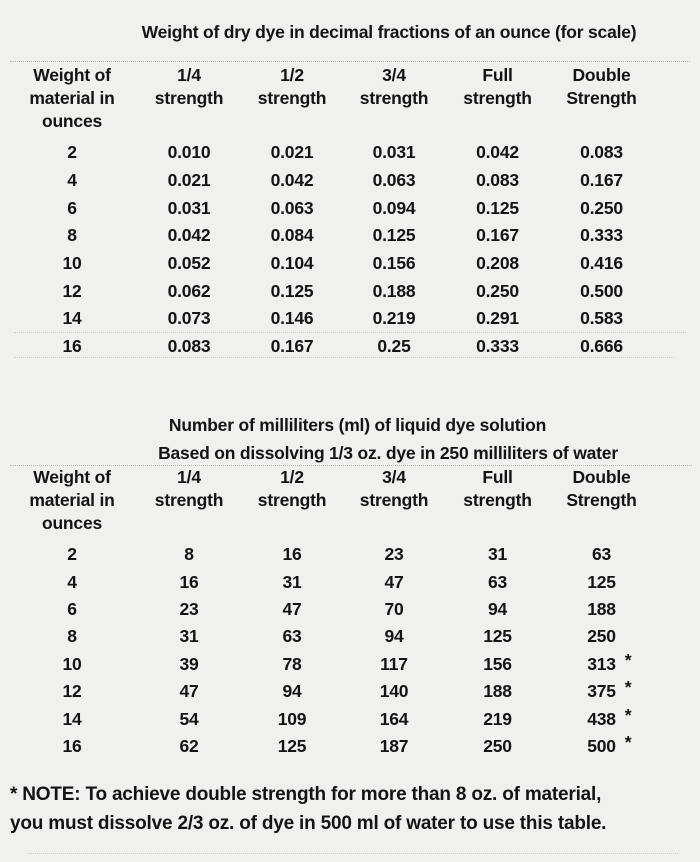 This screenshot has height=862, width=700. Describe the element at coordinates (497, 318) in the screenshot. I see `table-cell: 0.291` at that location.